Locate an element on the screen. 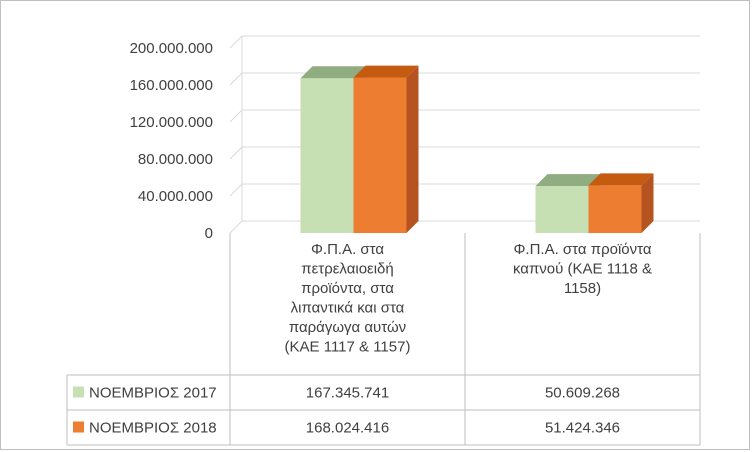  y-tick-label: 0 is located at coordinates (209, 233).